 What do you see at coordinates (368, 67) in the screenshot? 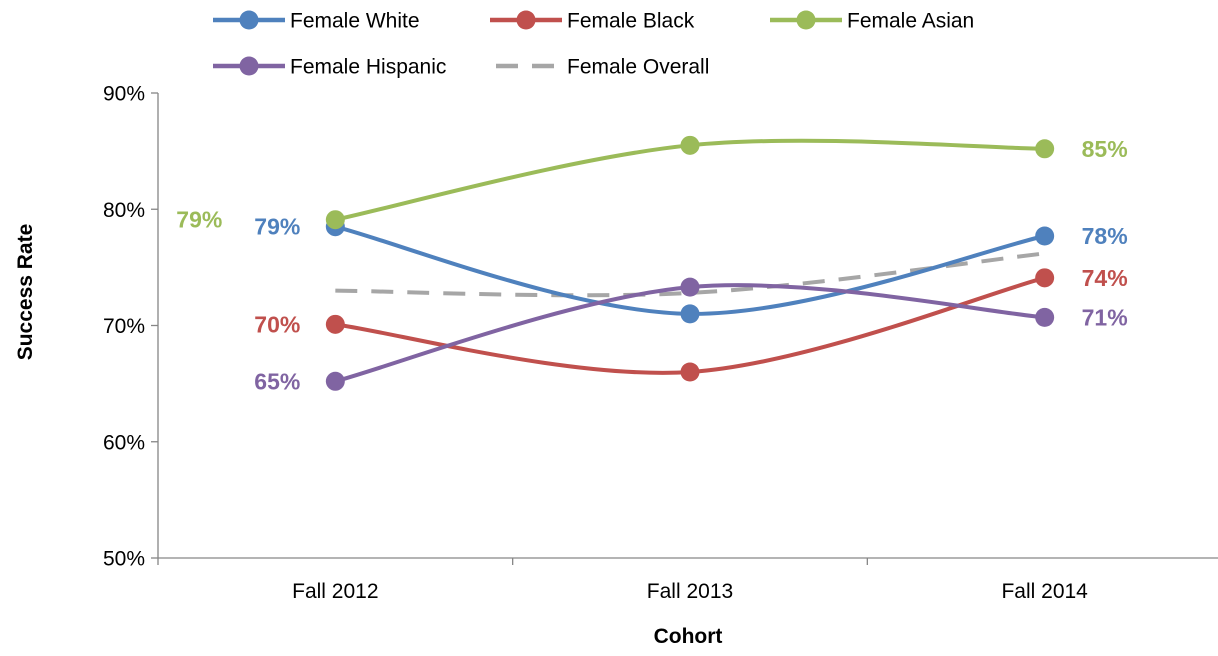
I see `legend-label-female-hispanic: Female Hispanic` at bounding box center [368, 67].